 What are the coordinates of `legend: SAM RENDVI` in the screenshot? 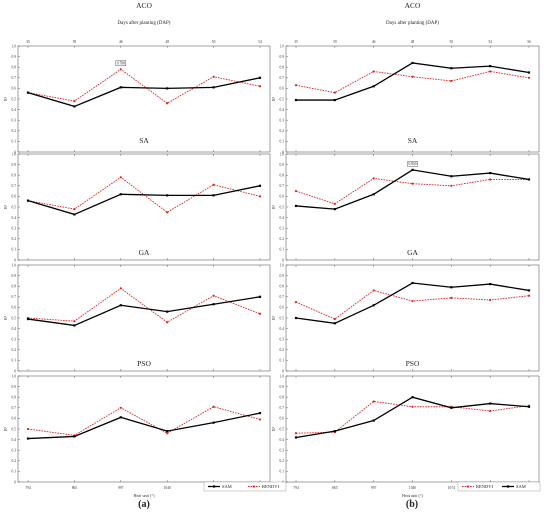 It's located at (245, 486).